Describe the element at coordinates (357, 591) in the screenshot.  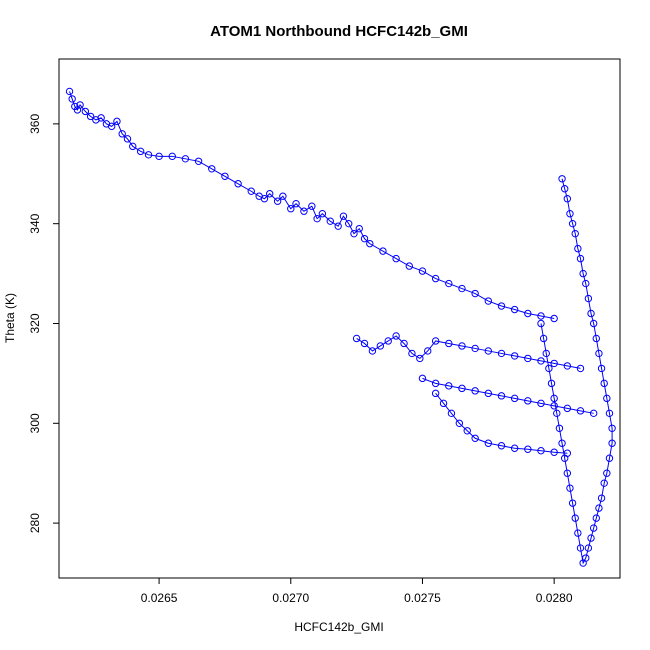
I see `x-axis: 0.0265 0.0270 0.0275 0.0280` at that location.